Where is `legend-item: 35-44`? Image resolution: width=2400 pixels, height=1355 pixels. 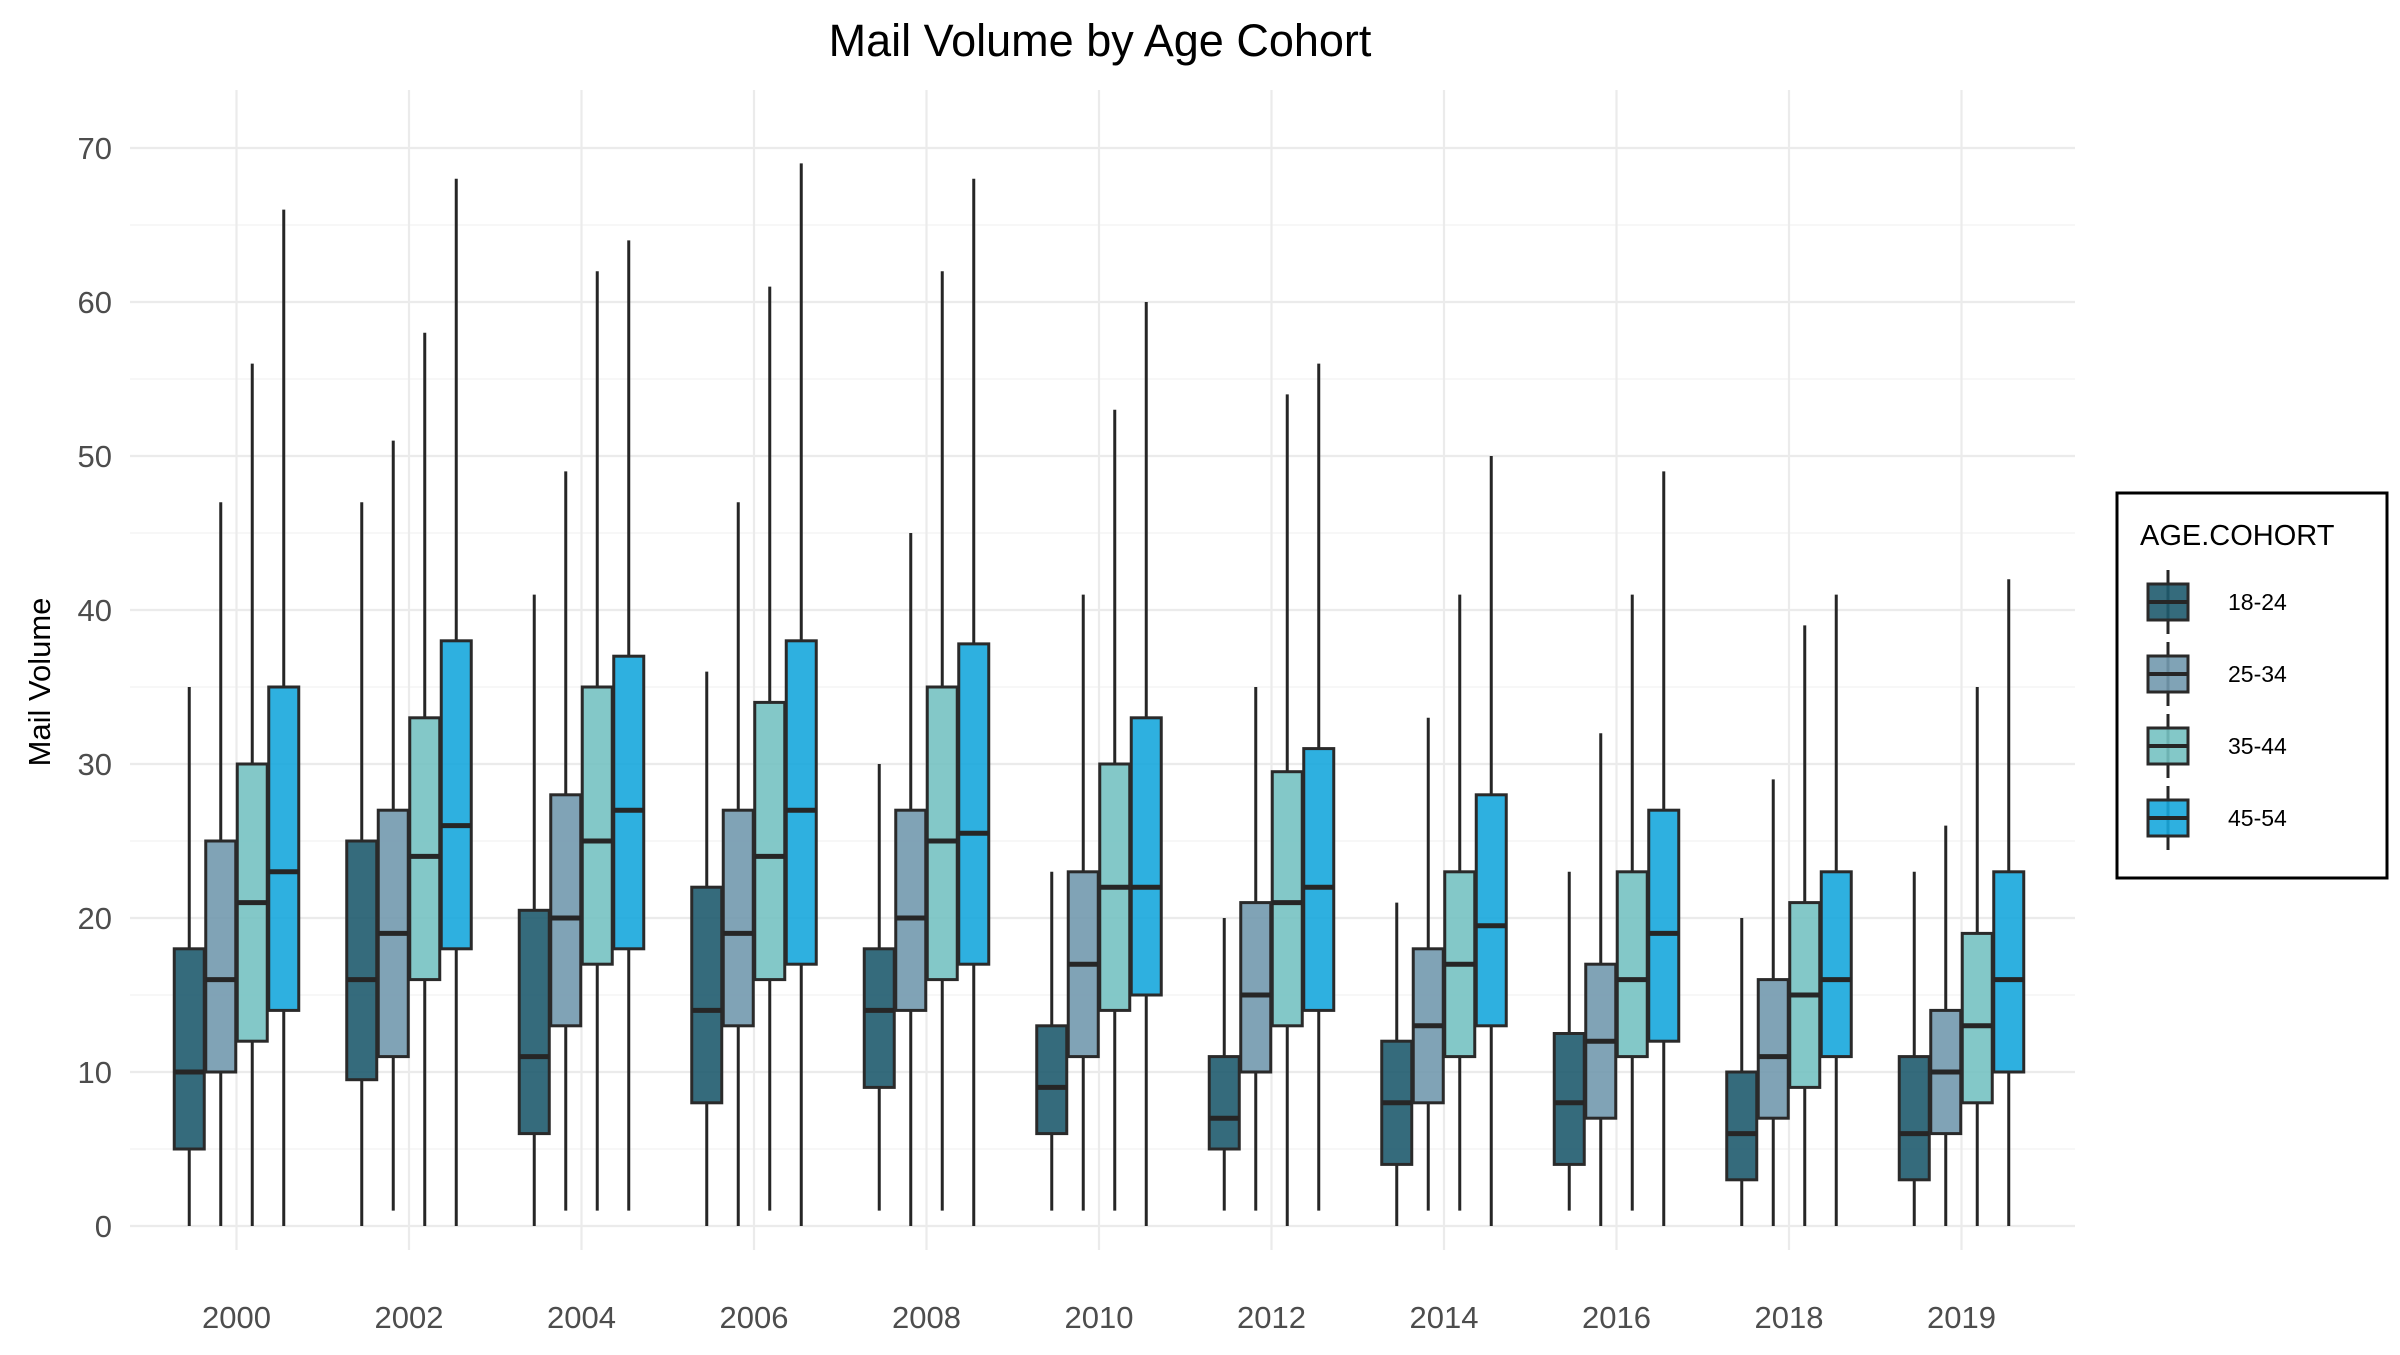 legend-item: 35-44 is located at coordinates (2216, 746).